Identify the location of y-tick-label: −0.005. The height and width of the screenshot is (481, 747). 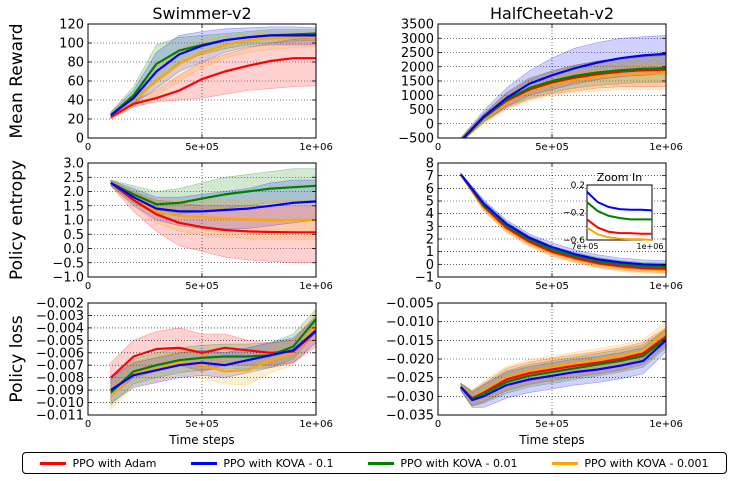
(410, 304).